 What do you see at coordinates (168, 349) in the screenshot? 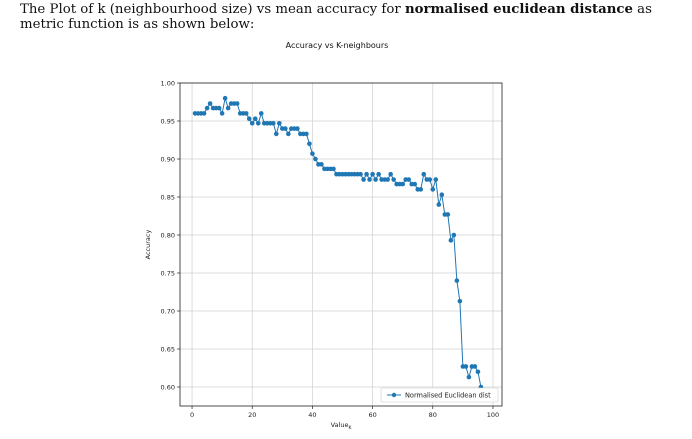
I see `y-tick-label: 0.65` at bounding box center [168, 349].